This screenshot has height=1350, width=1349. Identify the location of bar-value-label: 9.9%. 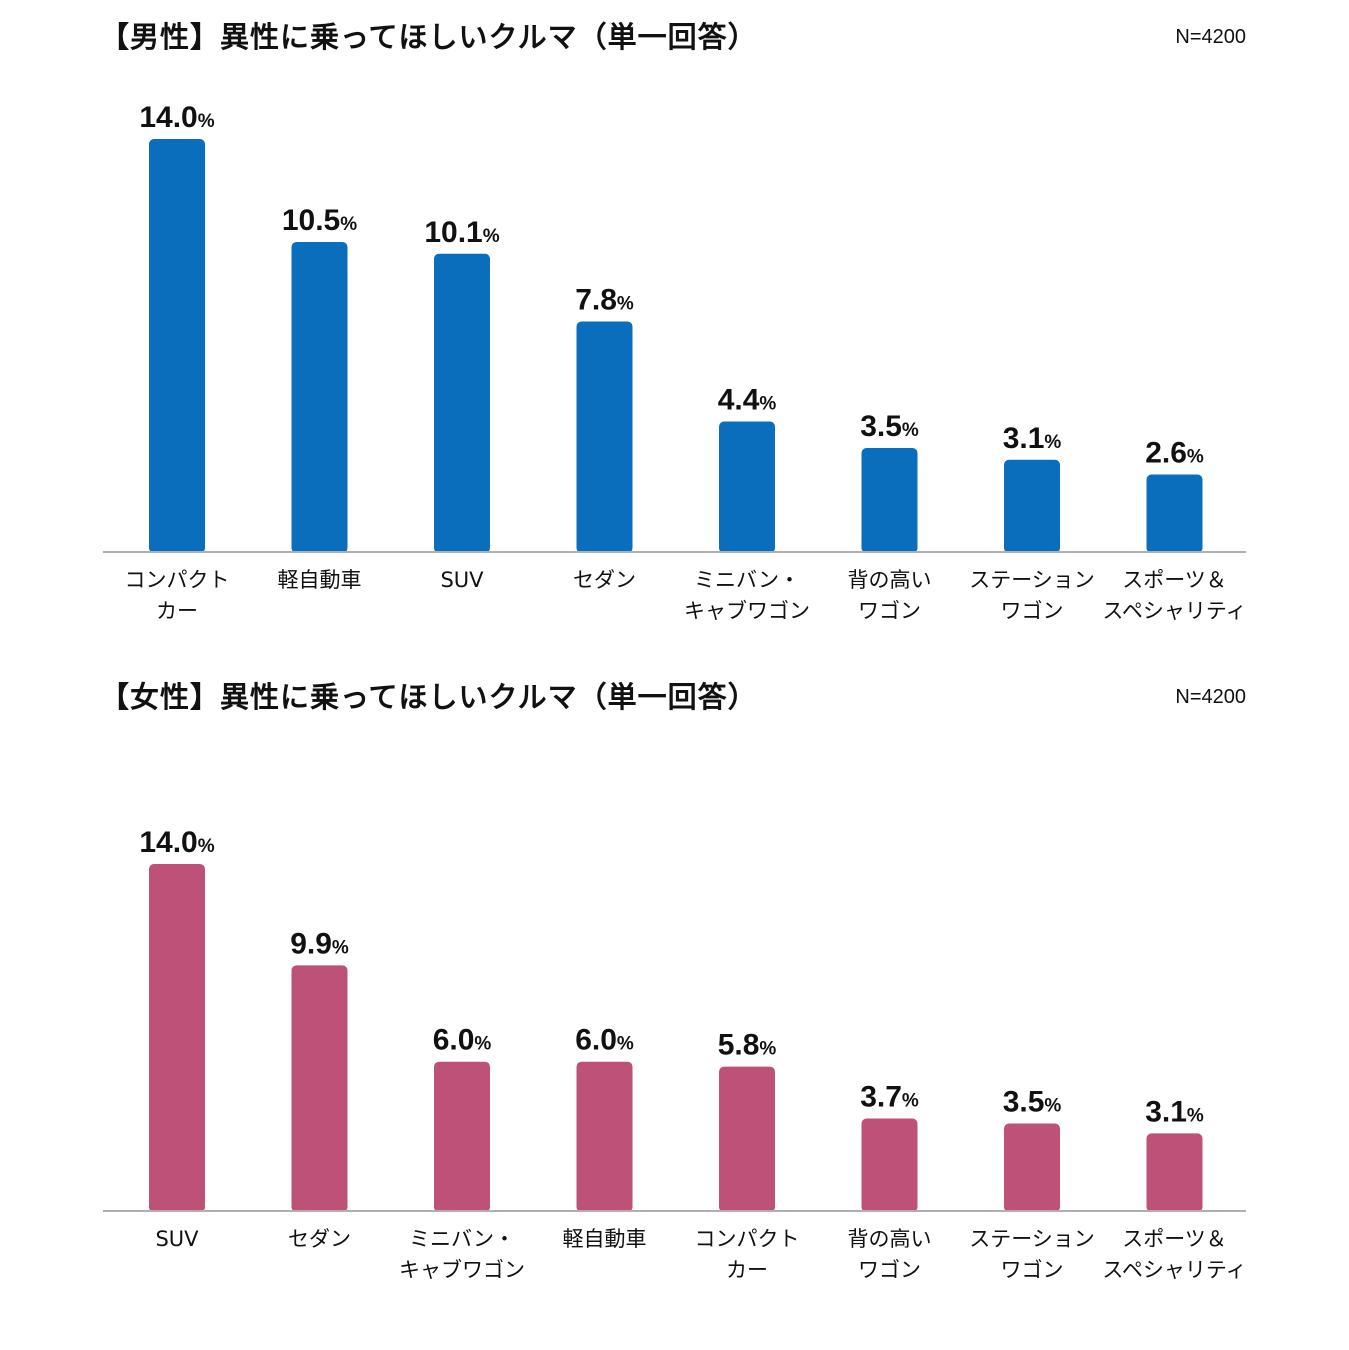
(319, 943).